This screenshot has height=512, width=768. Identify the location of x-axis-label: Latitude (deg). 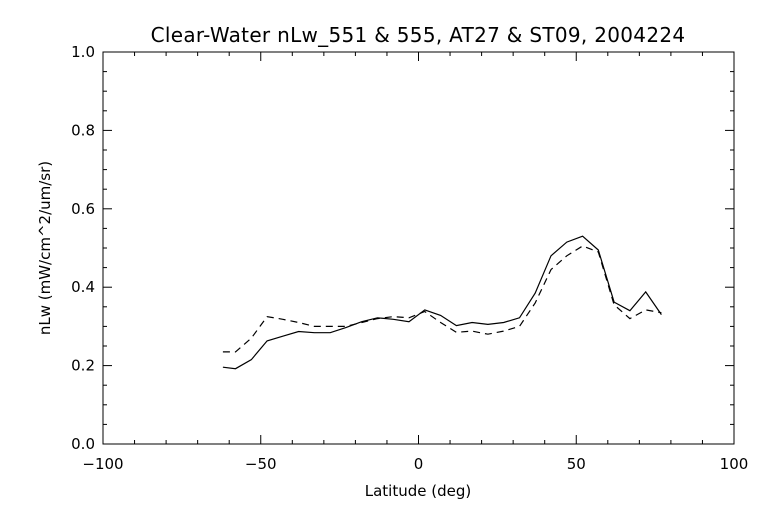
(418, 491).